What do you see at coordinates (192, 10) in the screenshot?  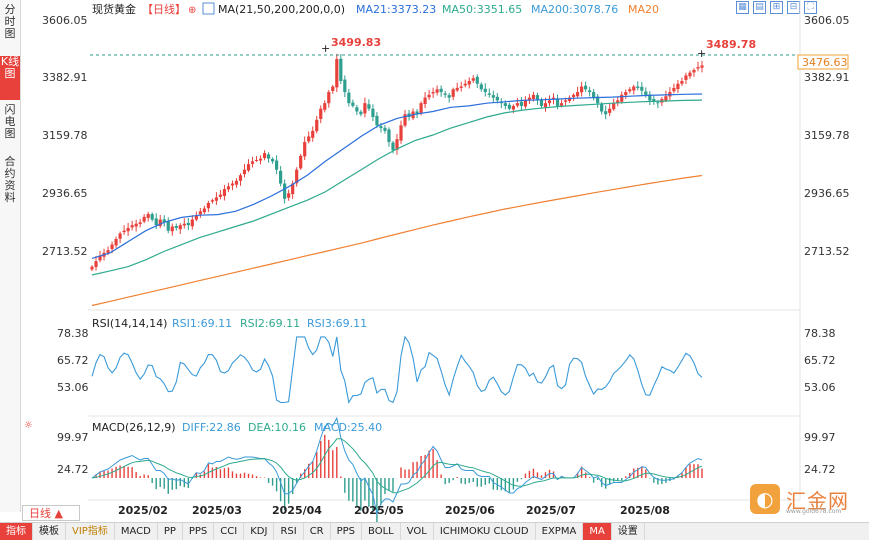 I see `settings-icon: ⊕` at bounding box center [192, 10].